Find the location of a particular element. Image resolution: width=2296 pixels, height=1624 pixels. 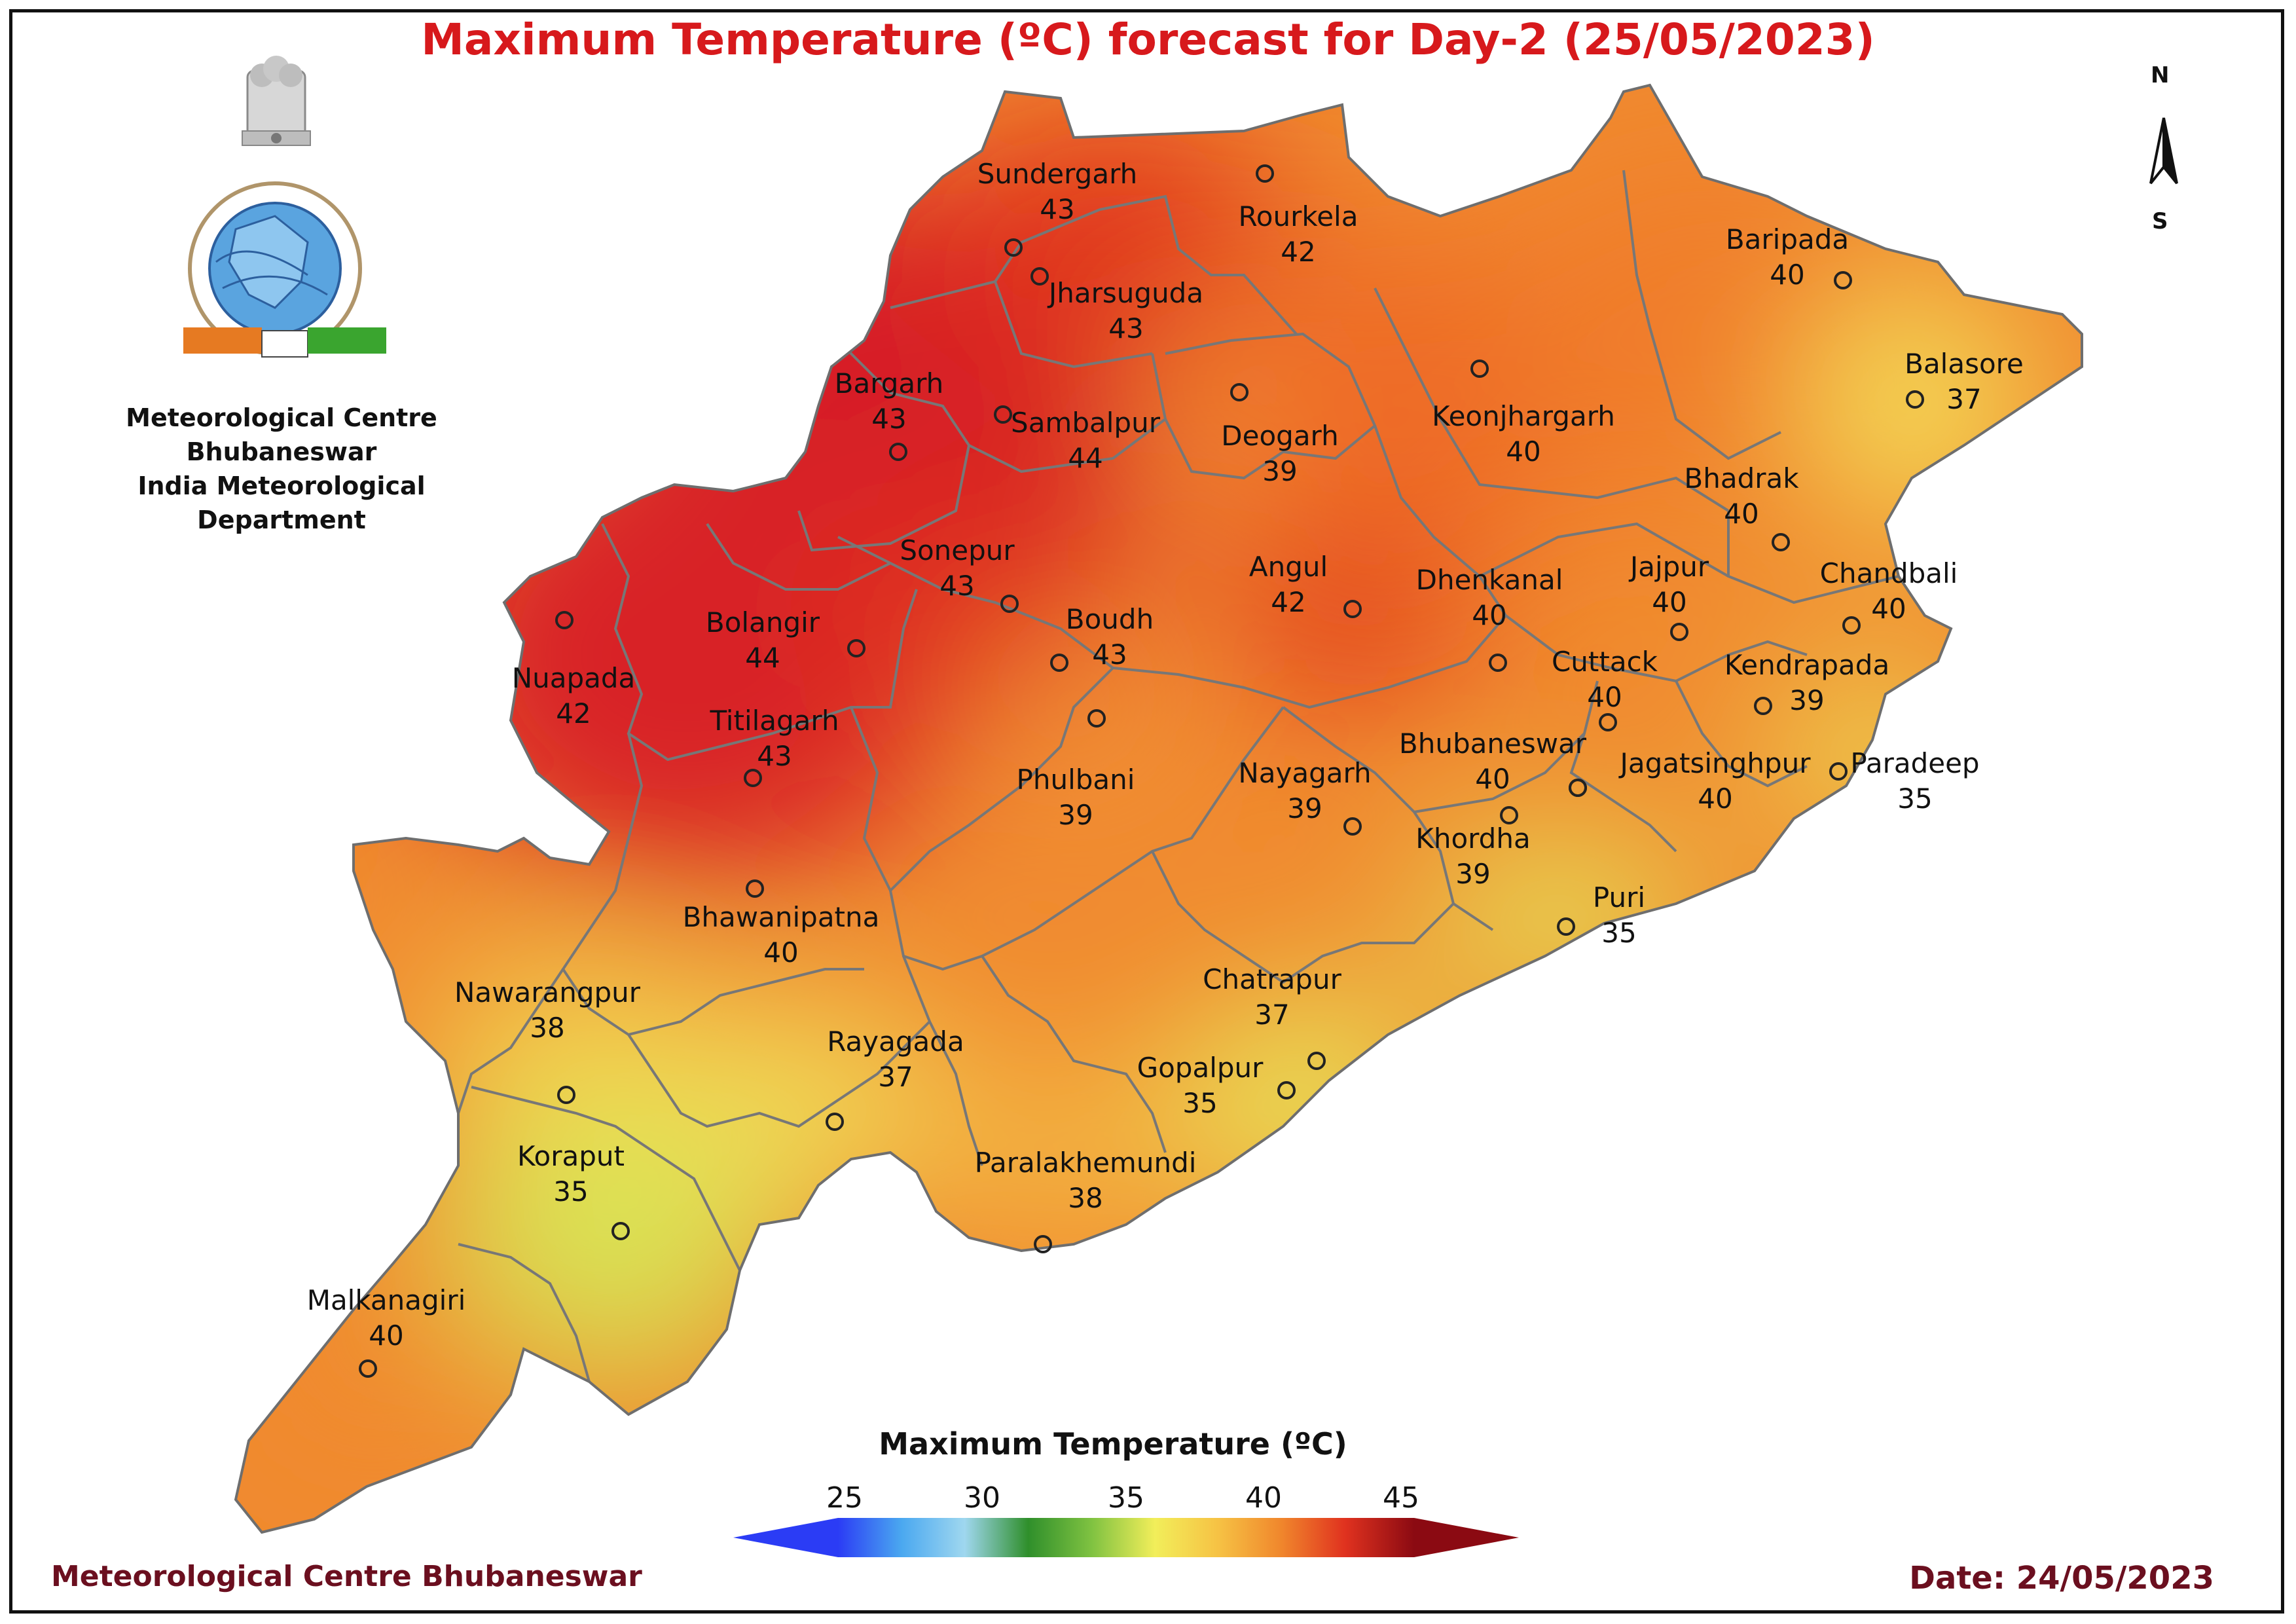

station-malkanagiri: Malkanagiri 40 is located at coordinates (386, 1331).